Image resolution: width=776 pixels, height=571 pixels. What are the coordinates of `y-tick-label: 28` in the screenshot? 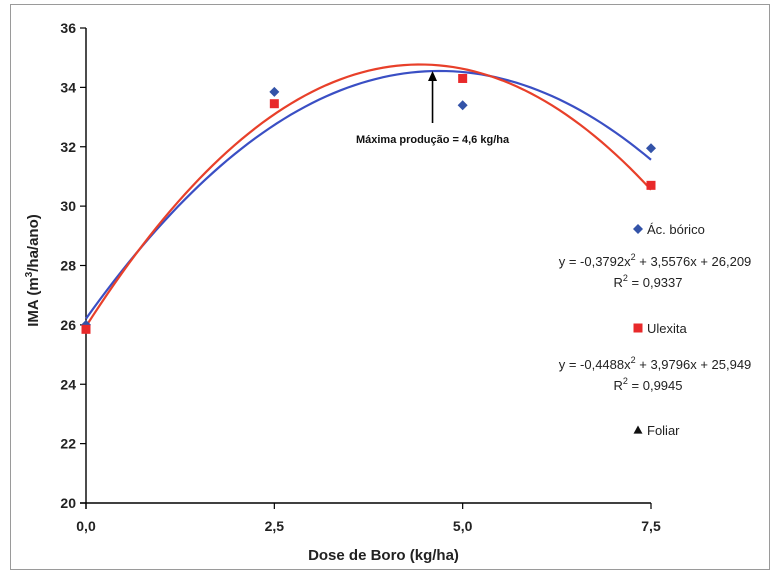 It's located at (68, 266).